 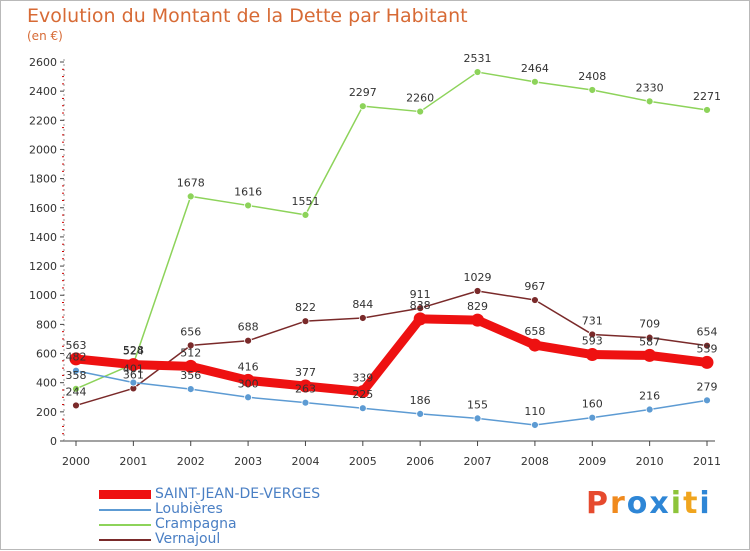 I want to click on data-label: 731, so click(x=592, y=320).